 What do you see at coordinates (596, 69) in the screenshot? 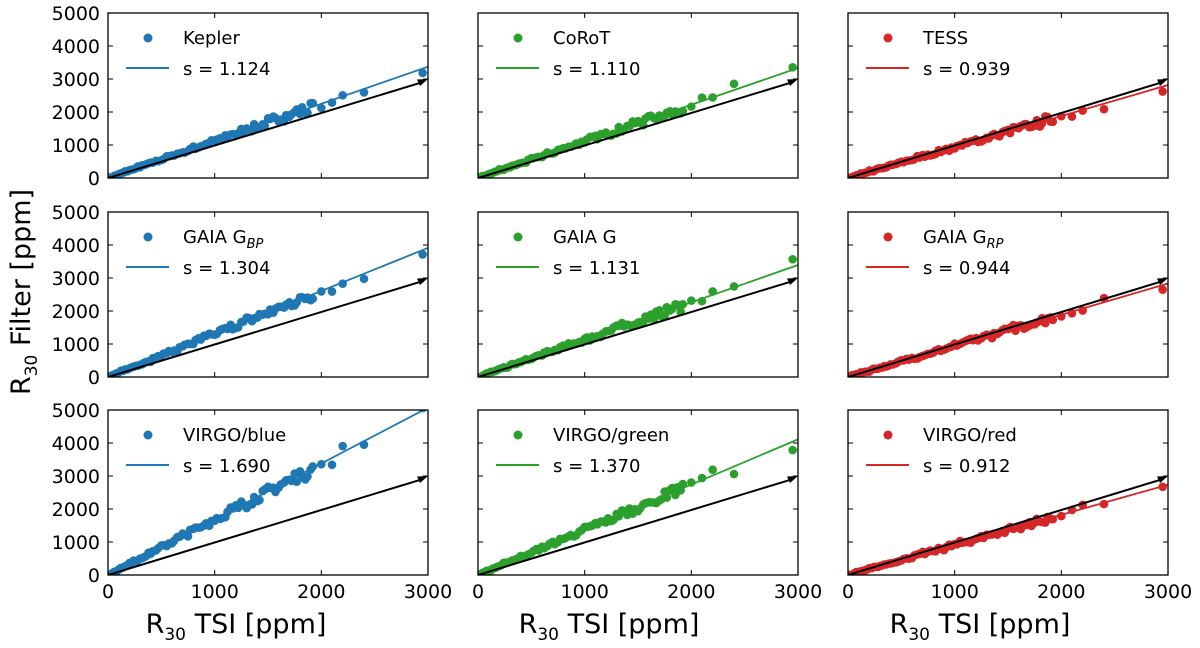
I see `legend-slope-label: s = 1.110` at bounding box center [596, 69].